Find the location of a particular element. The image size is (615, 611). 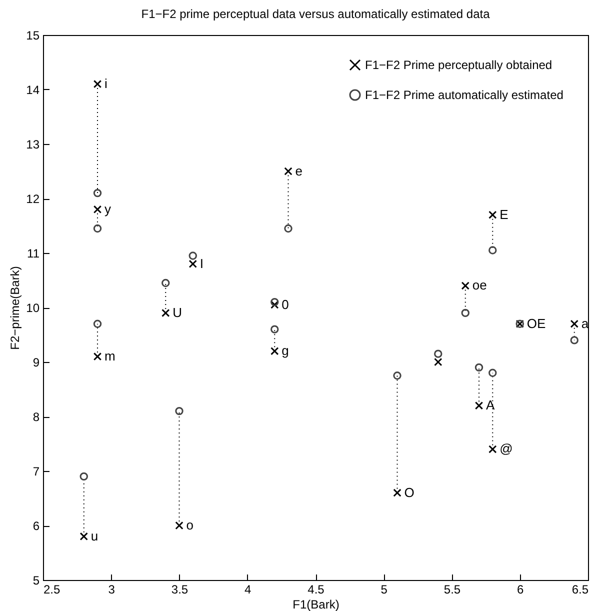

annotation: A is located at coordinates (490, 405).